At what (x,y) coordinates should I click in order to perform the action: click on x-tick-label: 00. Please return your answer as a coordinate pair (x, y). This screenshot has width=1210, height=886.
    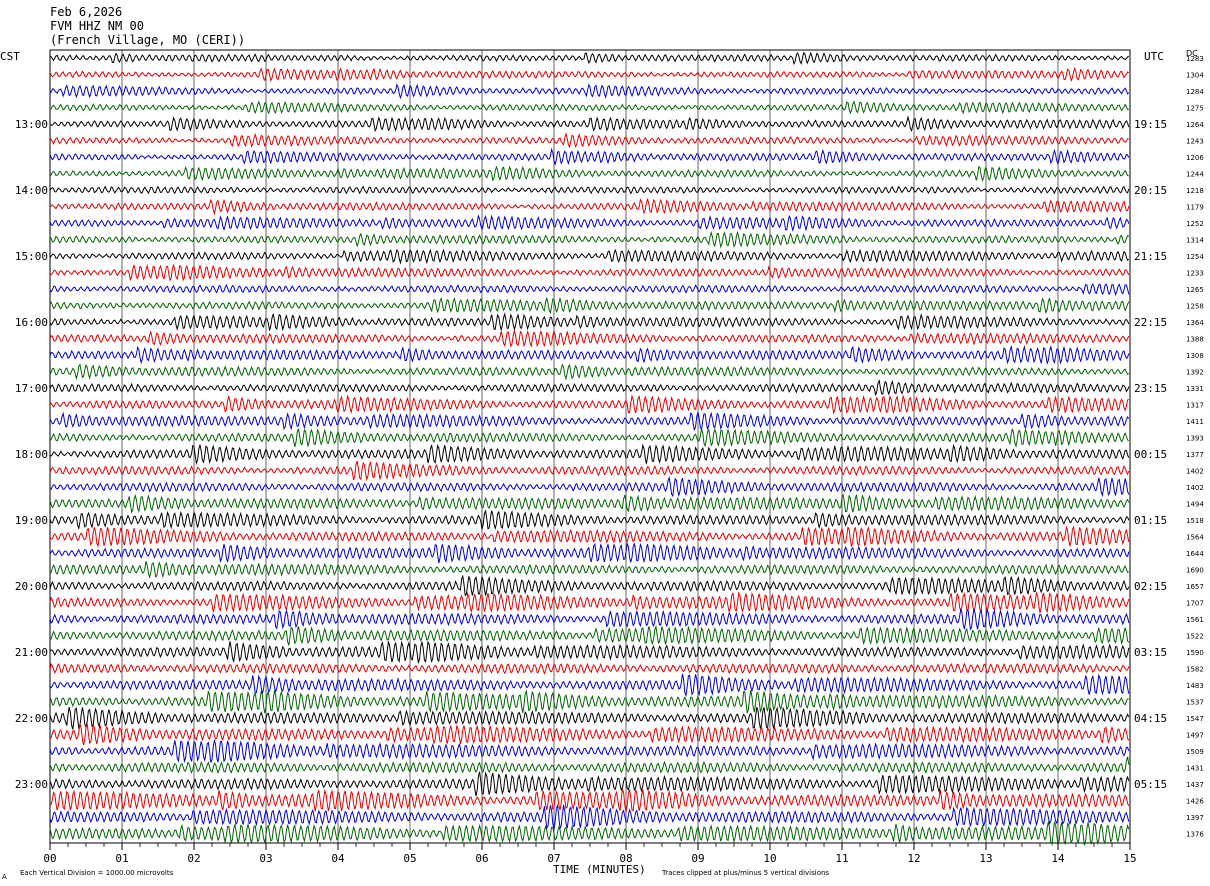
    Looking at the image, I should click on (49, 858).